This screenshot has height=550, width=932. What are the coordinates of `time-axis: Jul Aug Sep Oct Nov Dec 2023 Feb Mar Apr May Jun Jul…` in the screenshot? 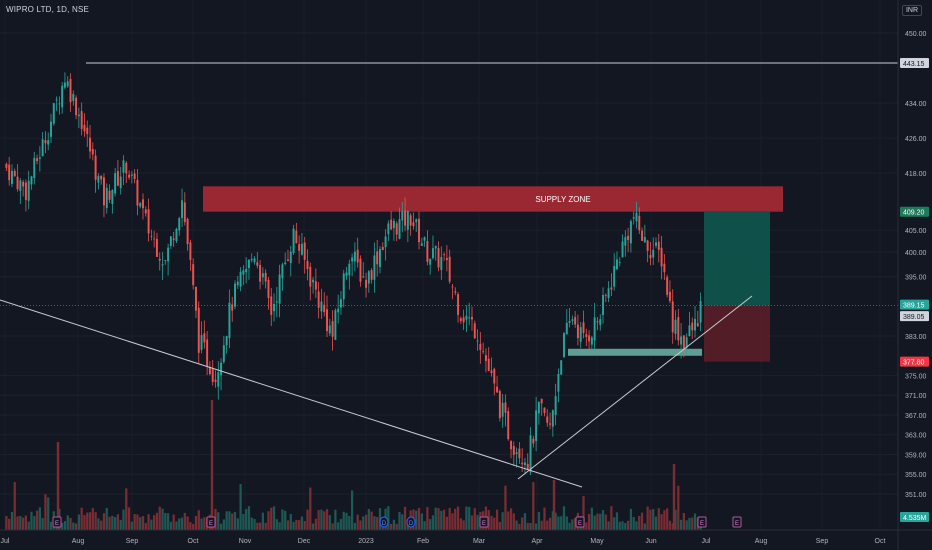 It's located at (466, 537).